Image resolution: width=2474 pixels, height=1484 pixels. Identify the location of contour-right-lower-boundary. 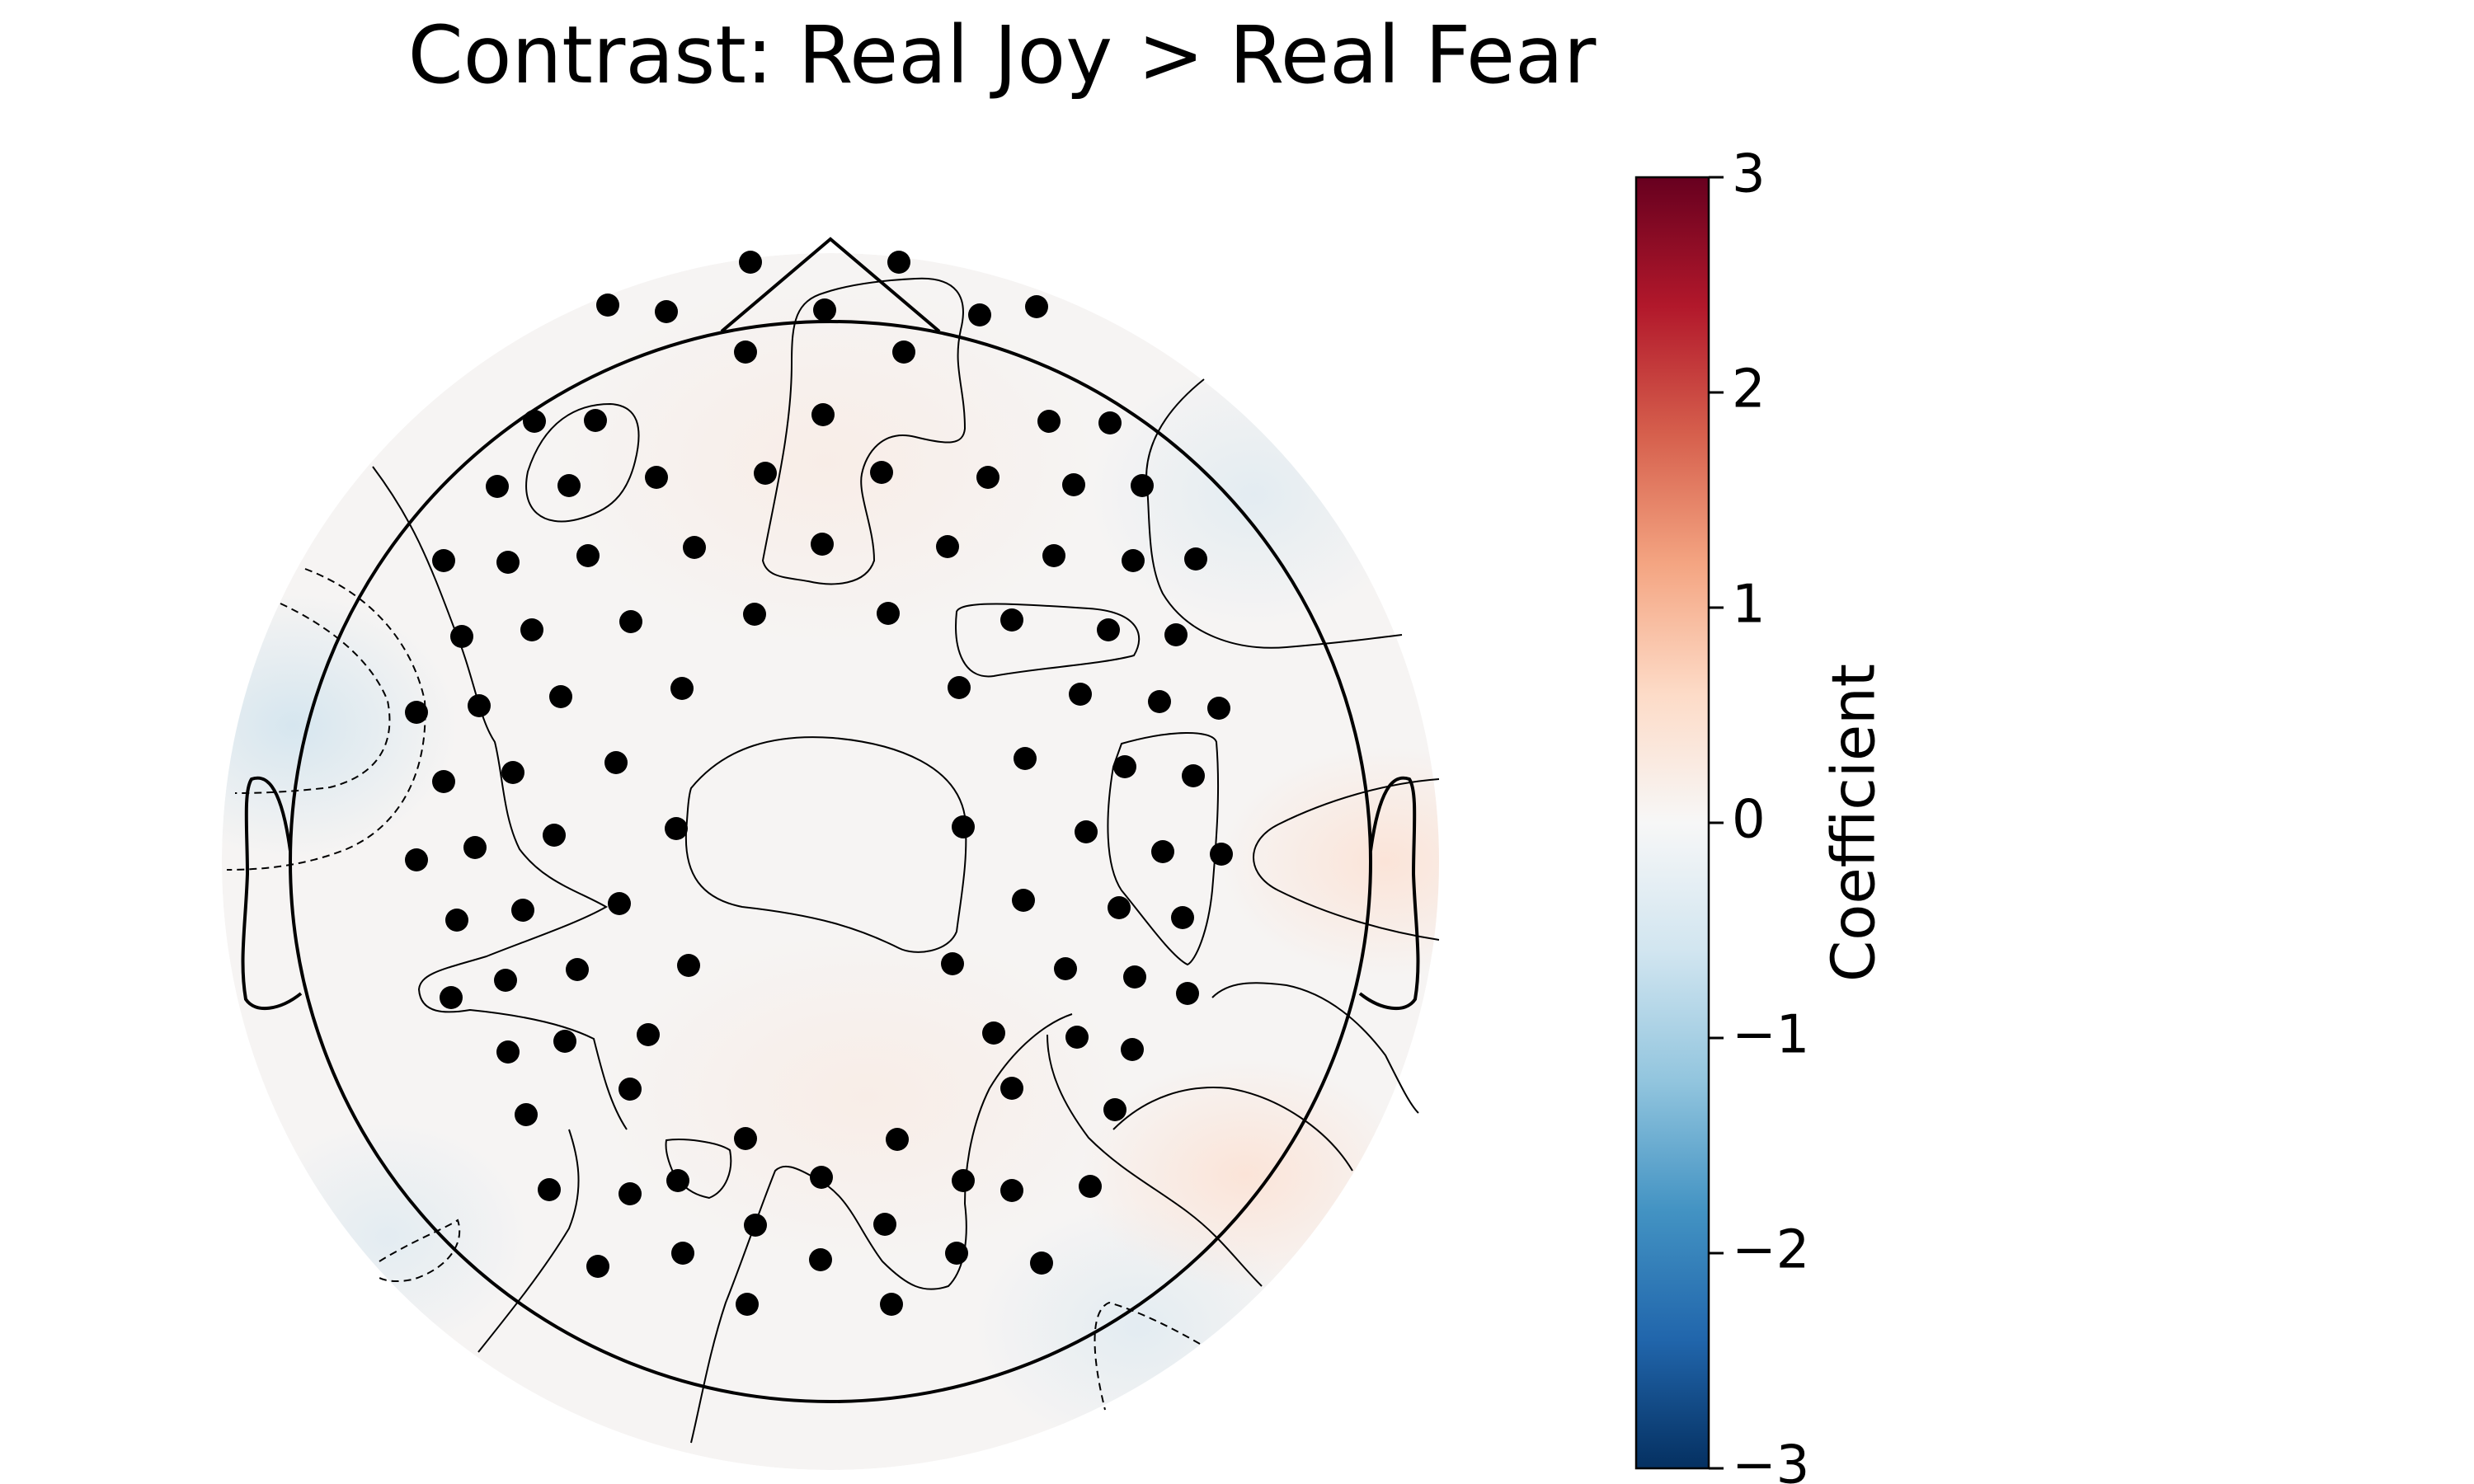
(1155, 1160).